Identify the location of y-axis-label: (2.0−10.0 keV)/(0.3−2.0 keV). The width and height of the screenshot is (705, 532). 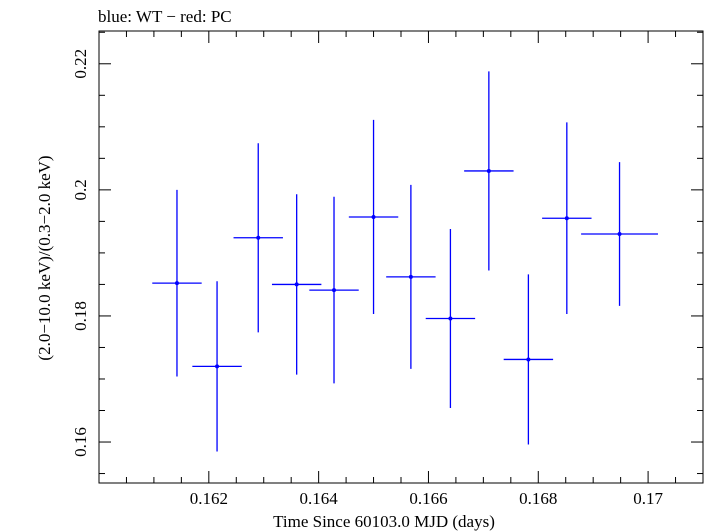
(44, 257).